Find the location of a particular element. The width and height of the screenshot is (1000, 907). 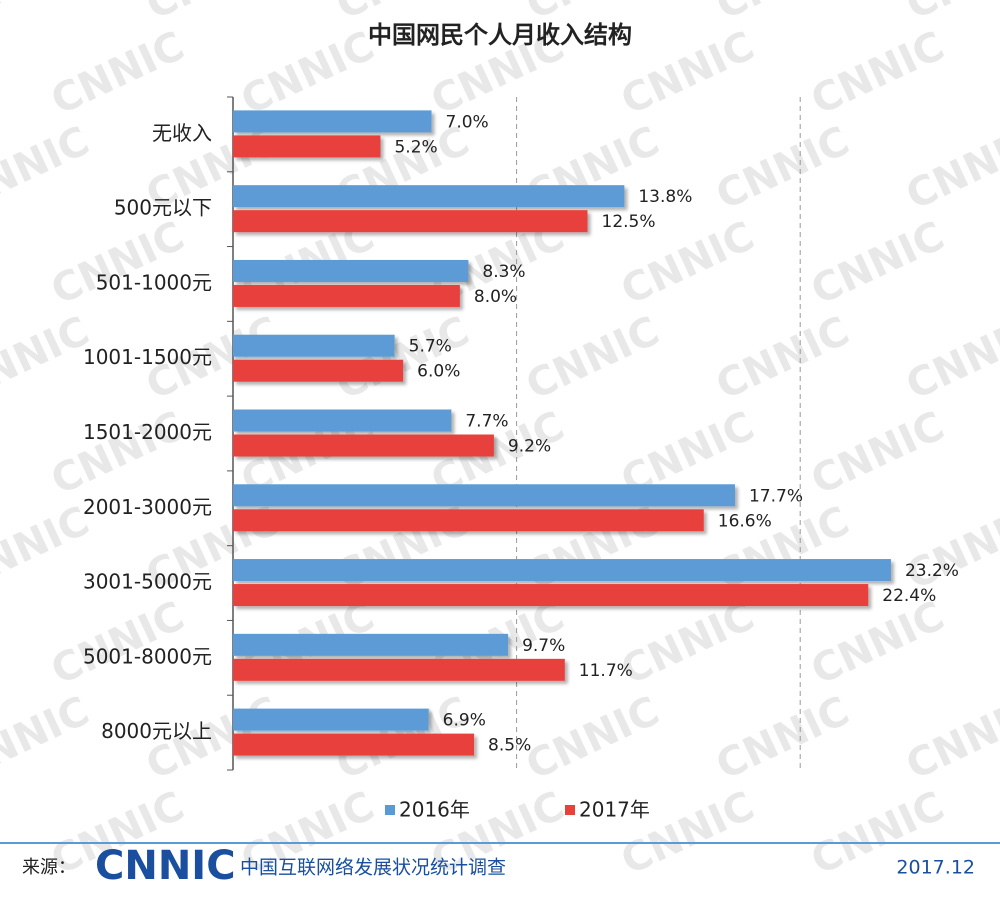

y-tick-label: 500元以下 is located at coordinates (163, 208).